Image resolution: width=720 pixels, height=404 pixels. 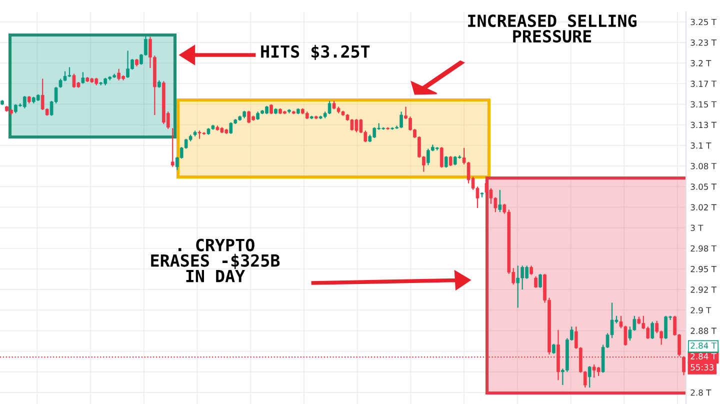 What do you see at coordinates (315, 52) in the screenshot?
I see `annotation: HITS $3.25T` at bounding box center [315, 52].